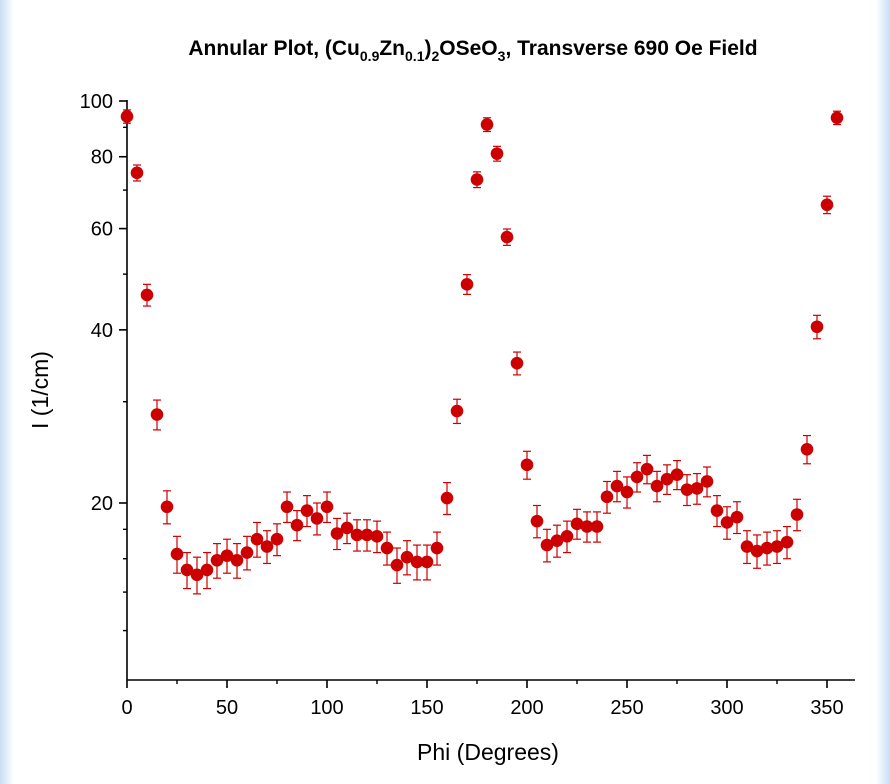 The height and width of the screenshot is (784, 890). What do you see at coordinates (626, 708) in the screenshot?
I see `x-tick-label: 250` at bounding box center [626, 708].